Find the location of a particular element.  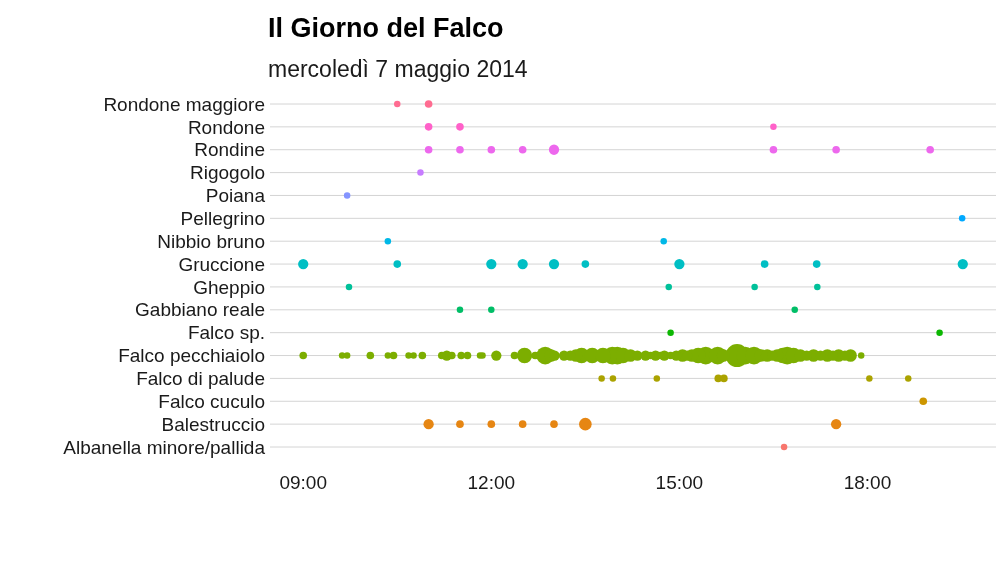

y-tick-label: Gheppio is located at coordinates (229, 287).